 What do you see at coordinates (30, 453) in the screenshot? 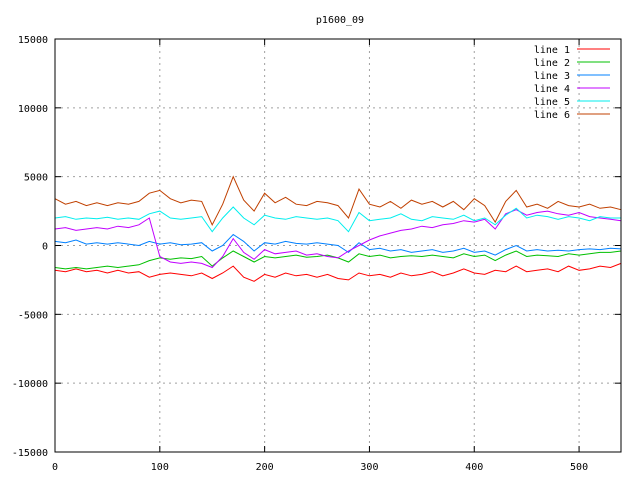
I see `y-tick-label: -15000` at bounding box center [30, 453].